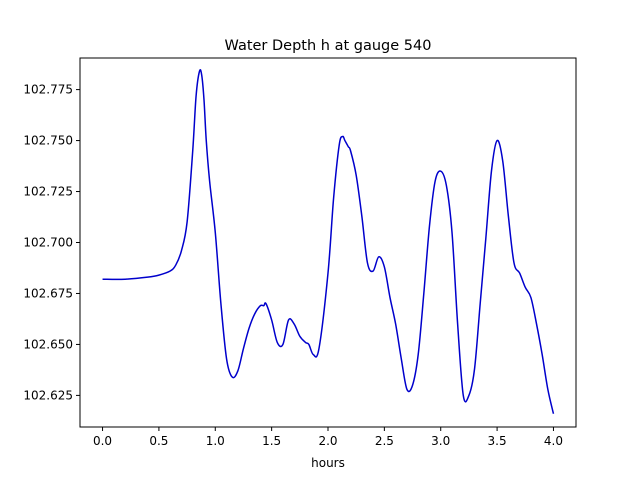 This screenshot has height=480, width=640. What do you see at coordinates (48, 344) in the screenshot?
I see `y-tick-label: 102.650` at bounding box center [48, 344].